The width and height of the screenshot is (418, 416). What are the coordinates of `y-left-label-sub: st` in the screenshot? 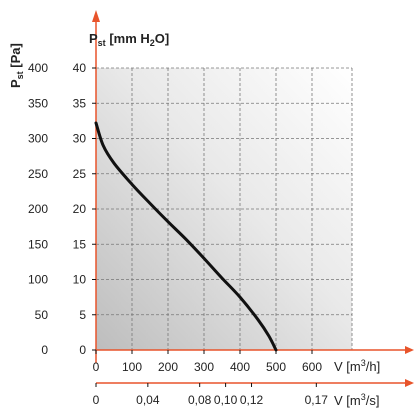 It's located at (20, 75).